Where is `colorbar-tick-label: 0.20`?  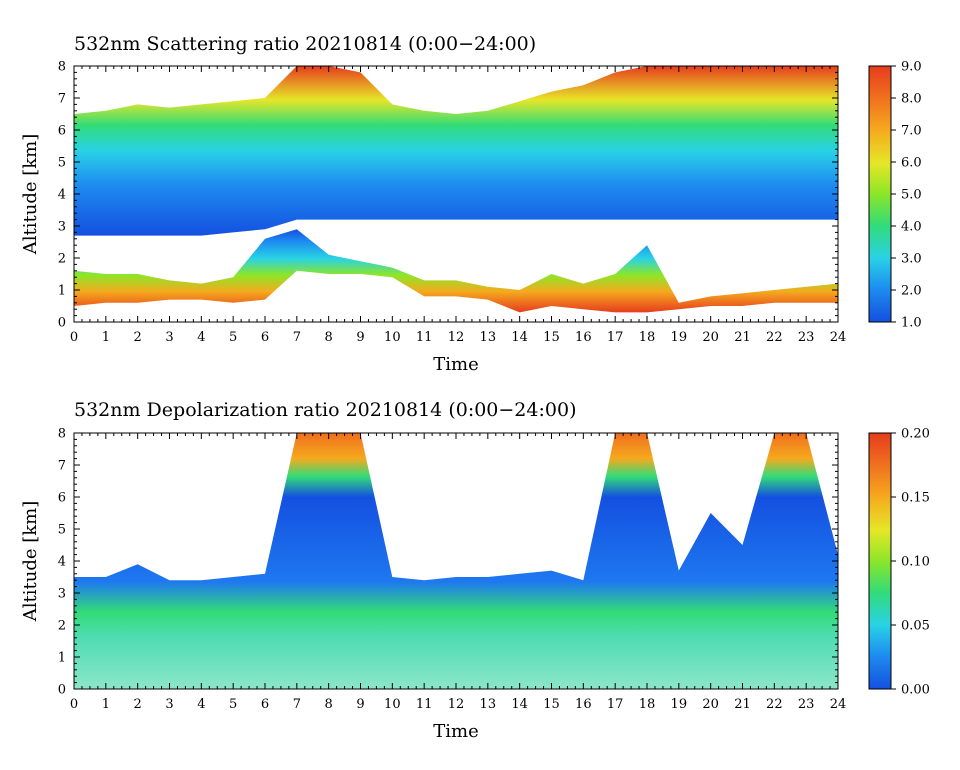
colorbar-tick-label: 0.20 is located at coordinates (915, 434).